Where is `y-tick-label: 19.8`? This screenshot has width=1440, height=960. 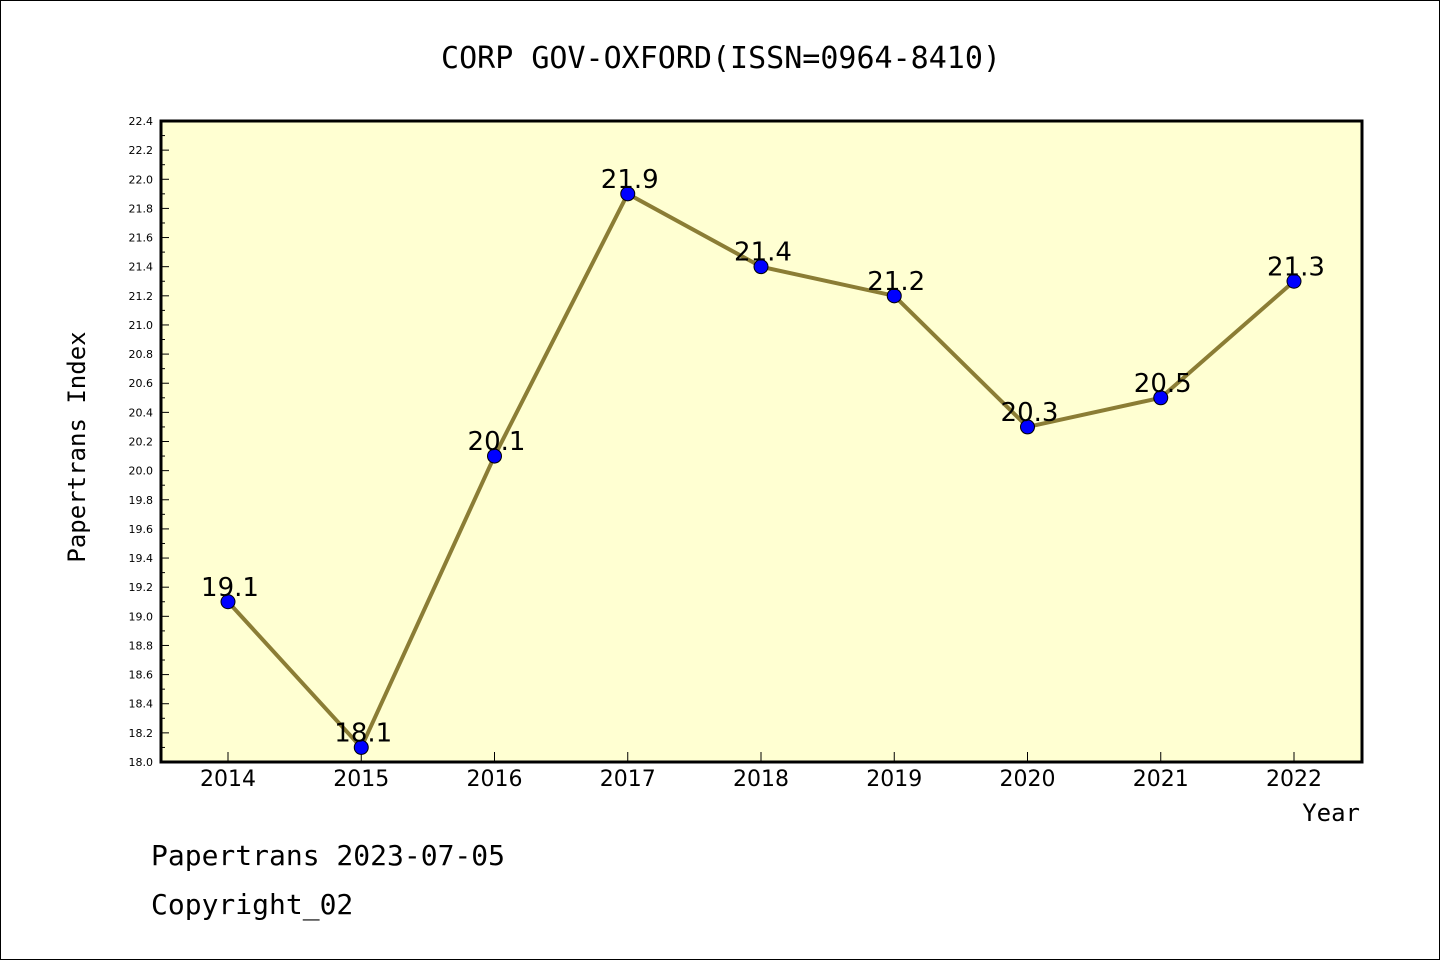 y-tick-label: 19.8 is located at coordinates (141, 500).